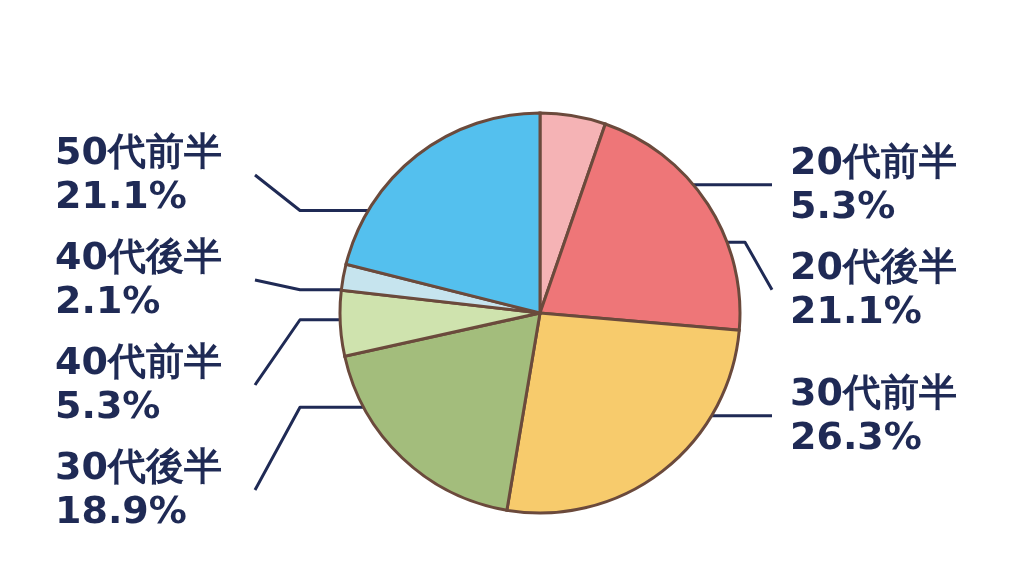  I want to click on data-label: 18.9%, so click(121, 510).